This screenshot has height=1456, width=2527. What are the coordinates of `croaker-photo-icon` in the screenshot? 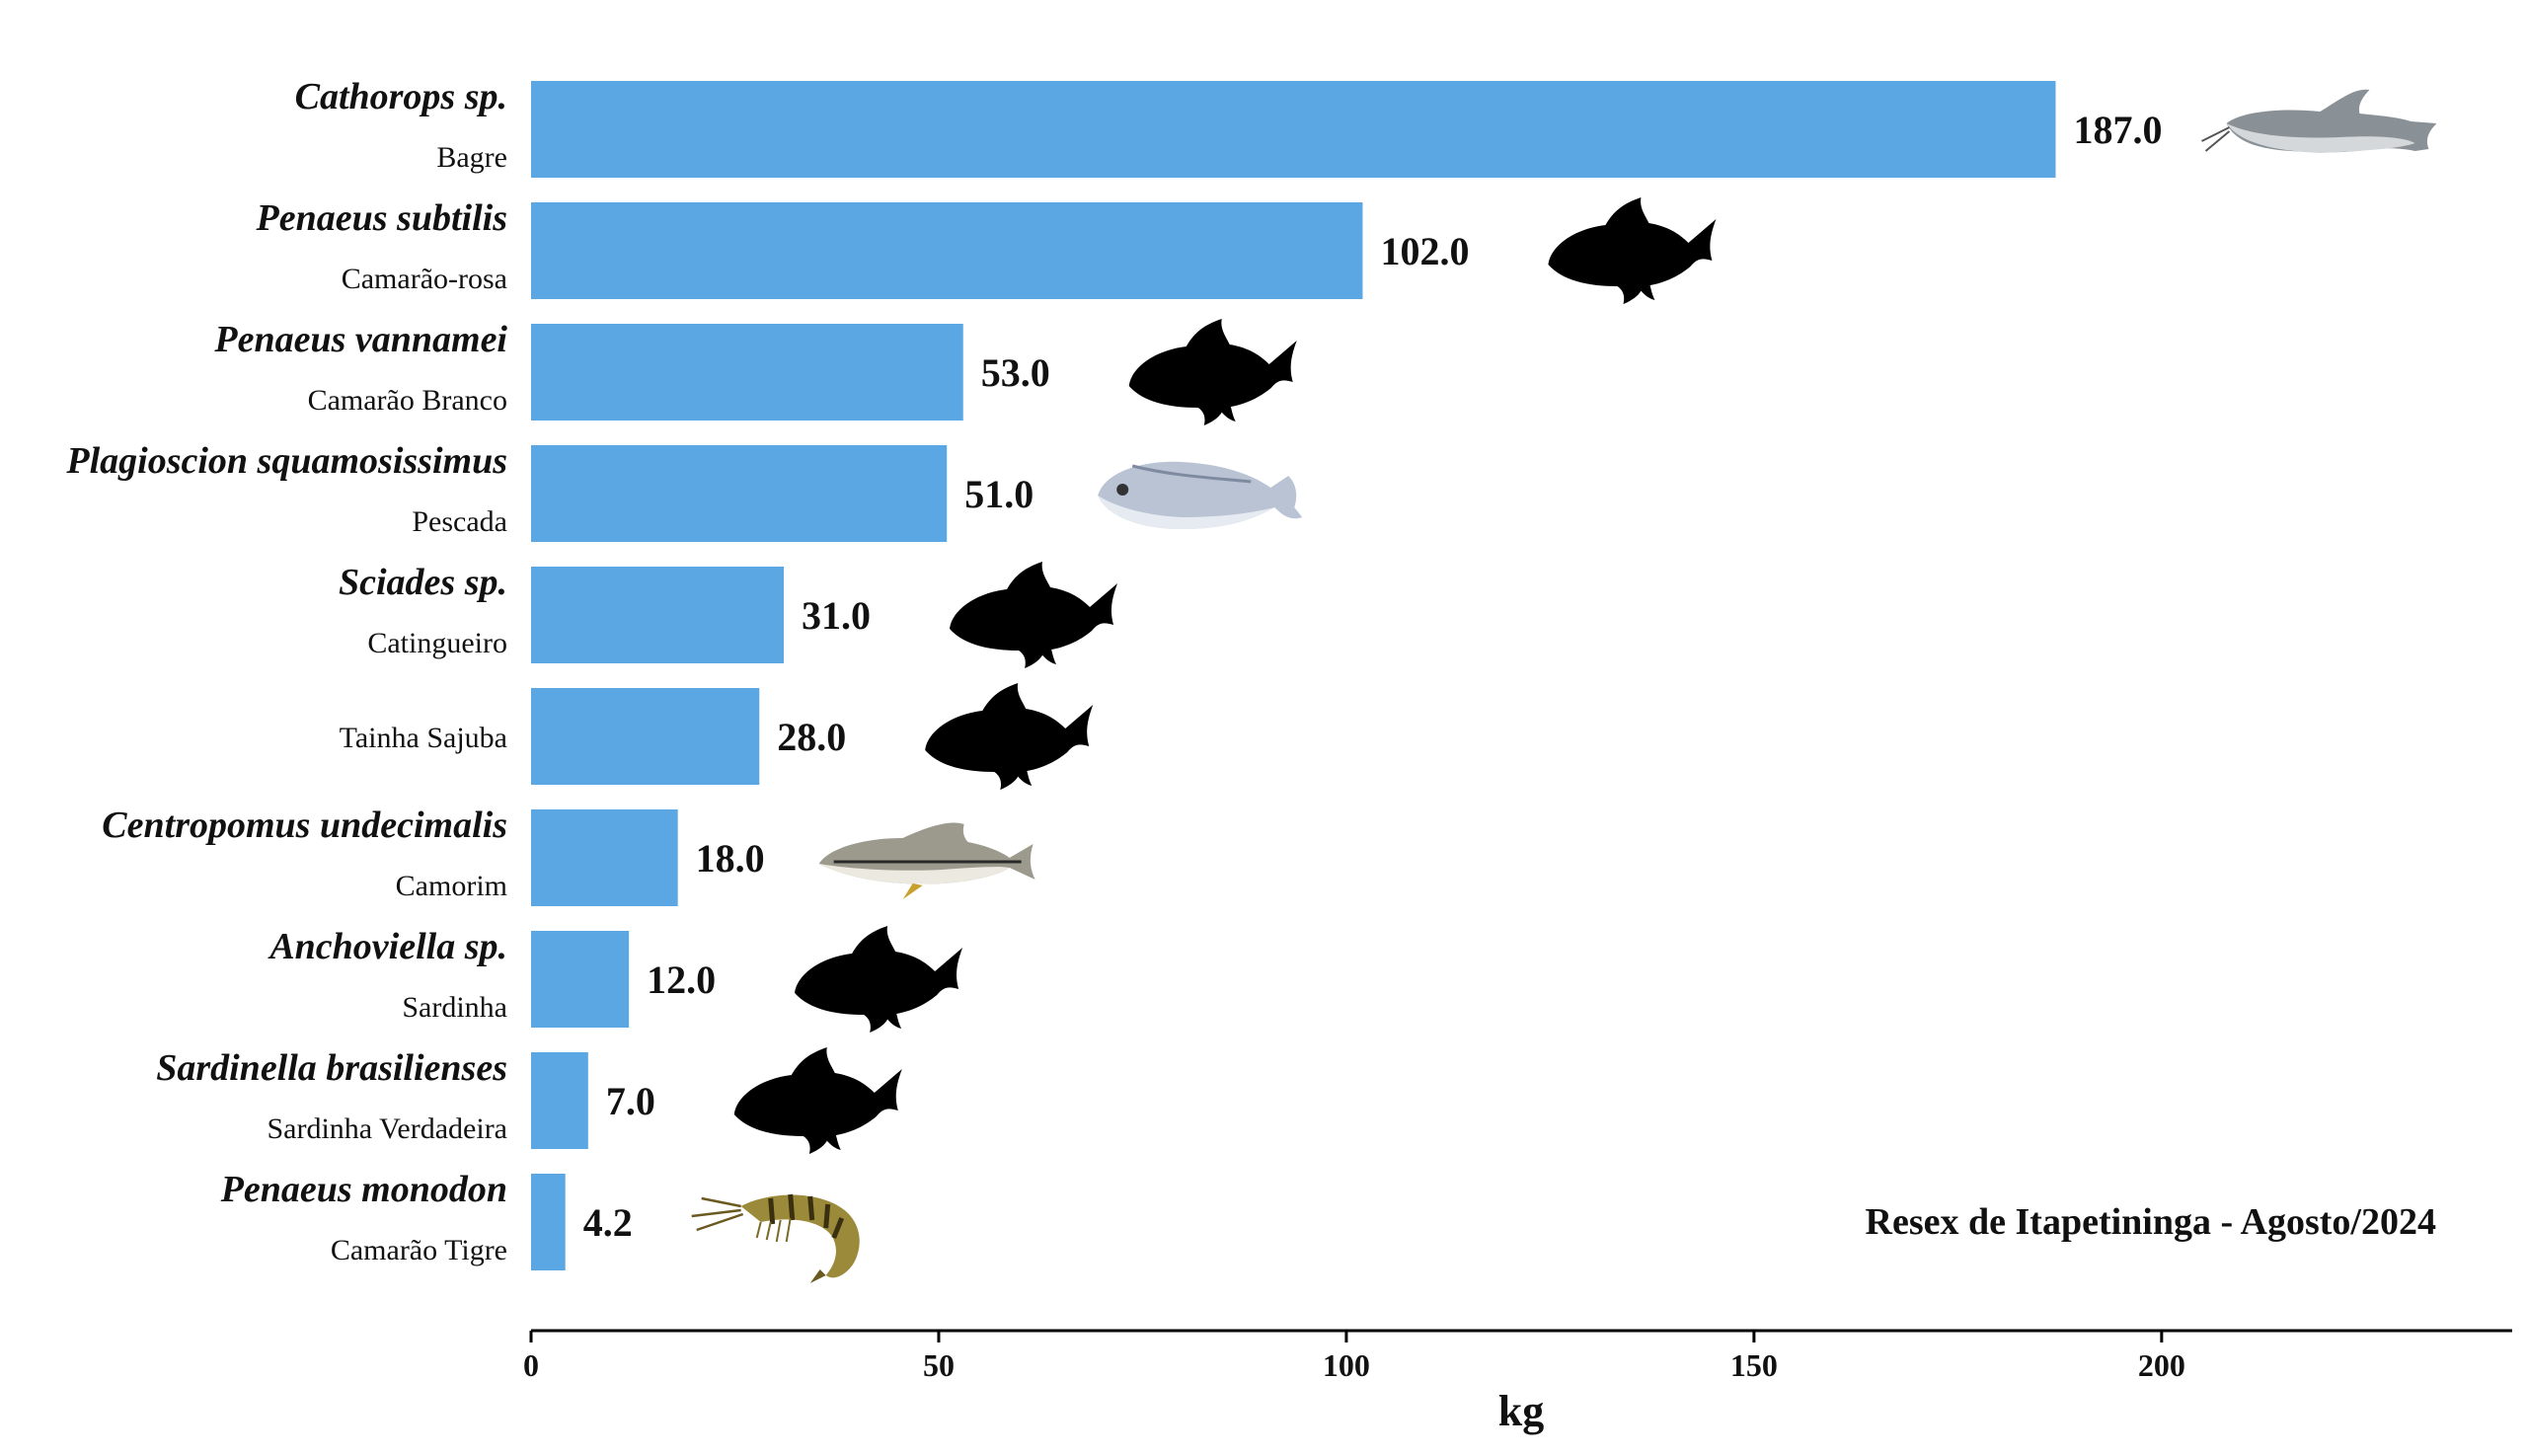 It's located at (1200, 495).